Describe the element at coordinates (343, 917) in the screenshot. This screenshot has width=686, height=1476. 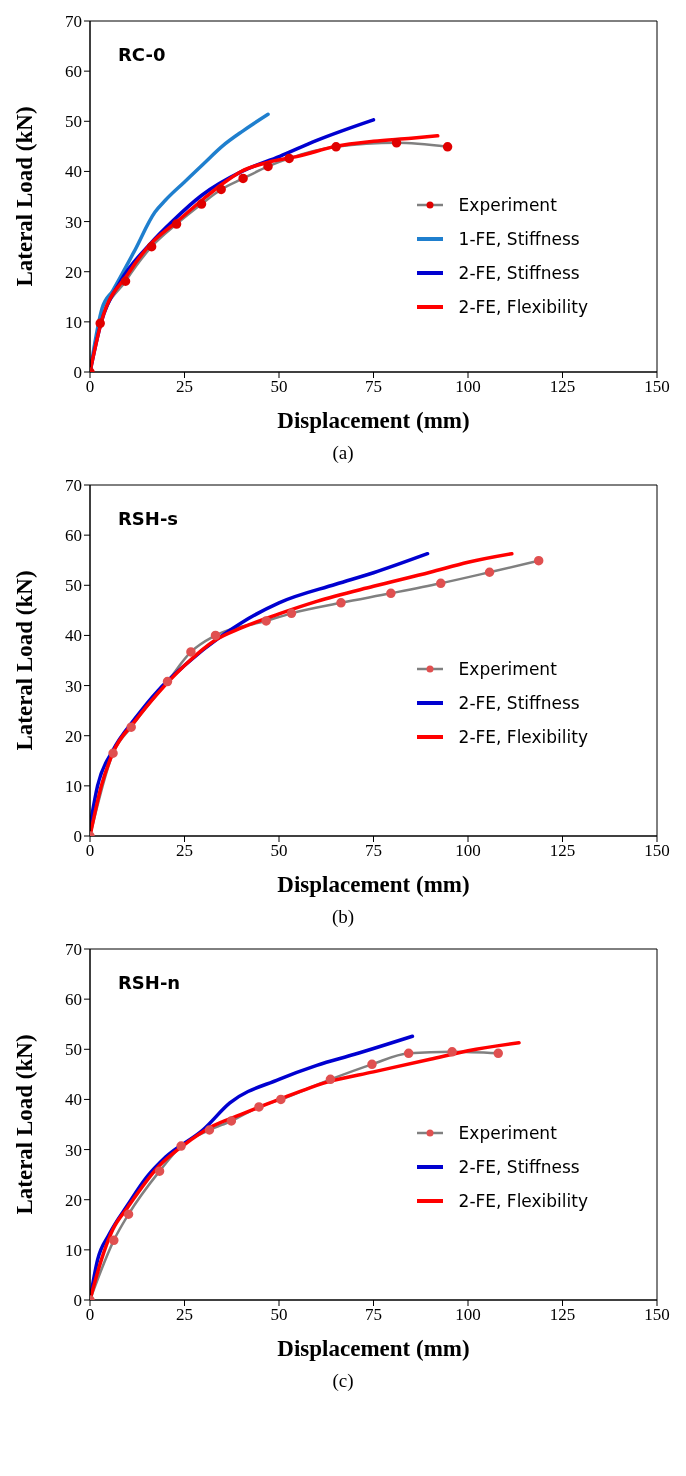
I see `text: (b)` at that location.